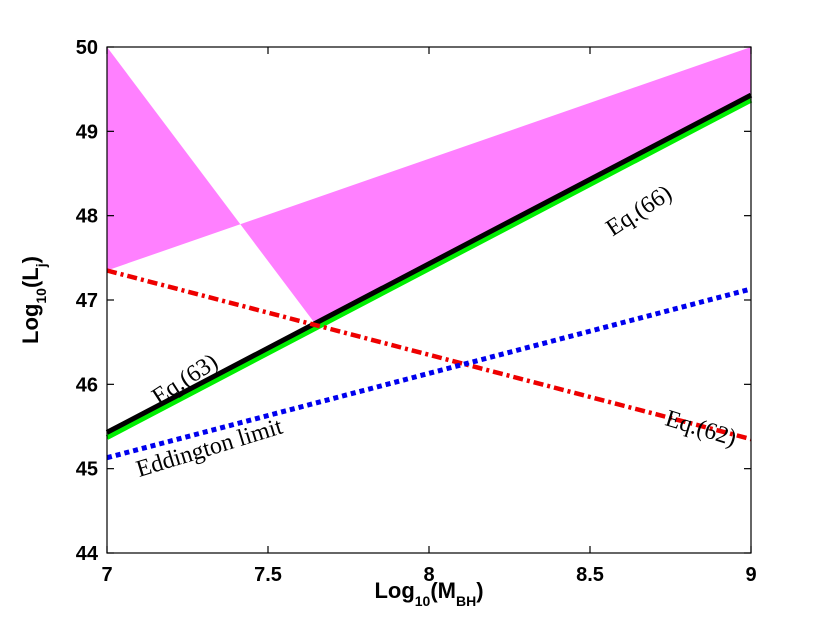 Image resolution: width=830 pixels, height=623 pixels. I want to click on y-tick-label: 49, so click(87, 132).